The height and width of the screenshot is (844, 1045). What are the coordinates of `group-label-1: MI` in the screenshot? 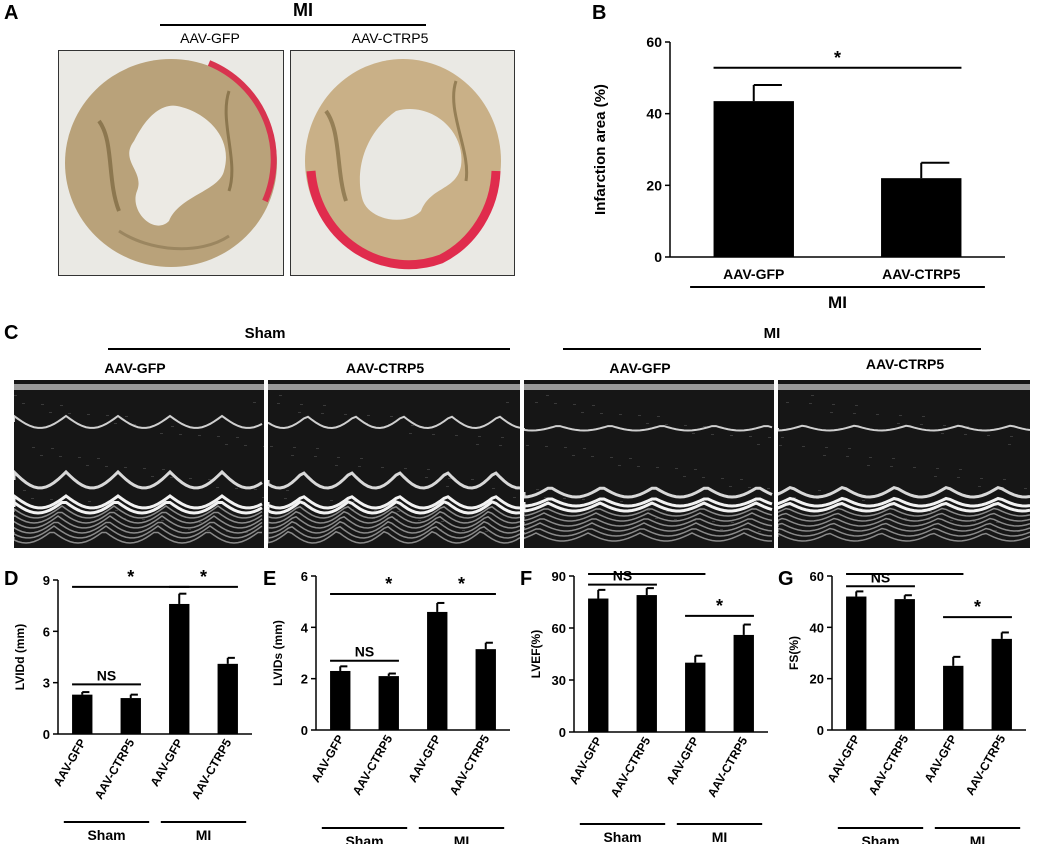 It's located at (978, 838).